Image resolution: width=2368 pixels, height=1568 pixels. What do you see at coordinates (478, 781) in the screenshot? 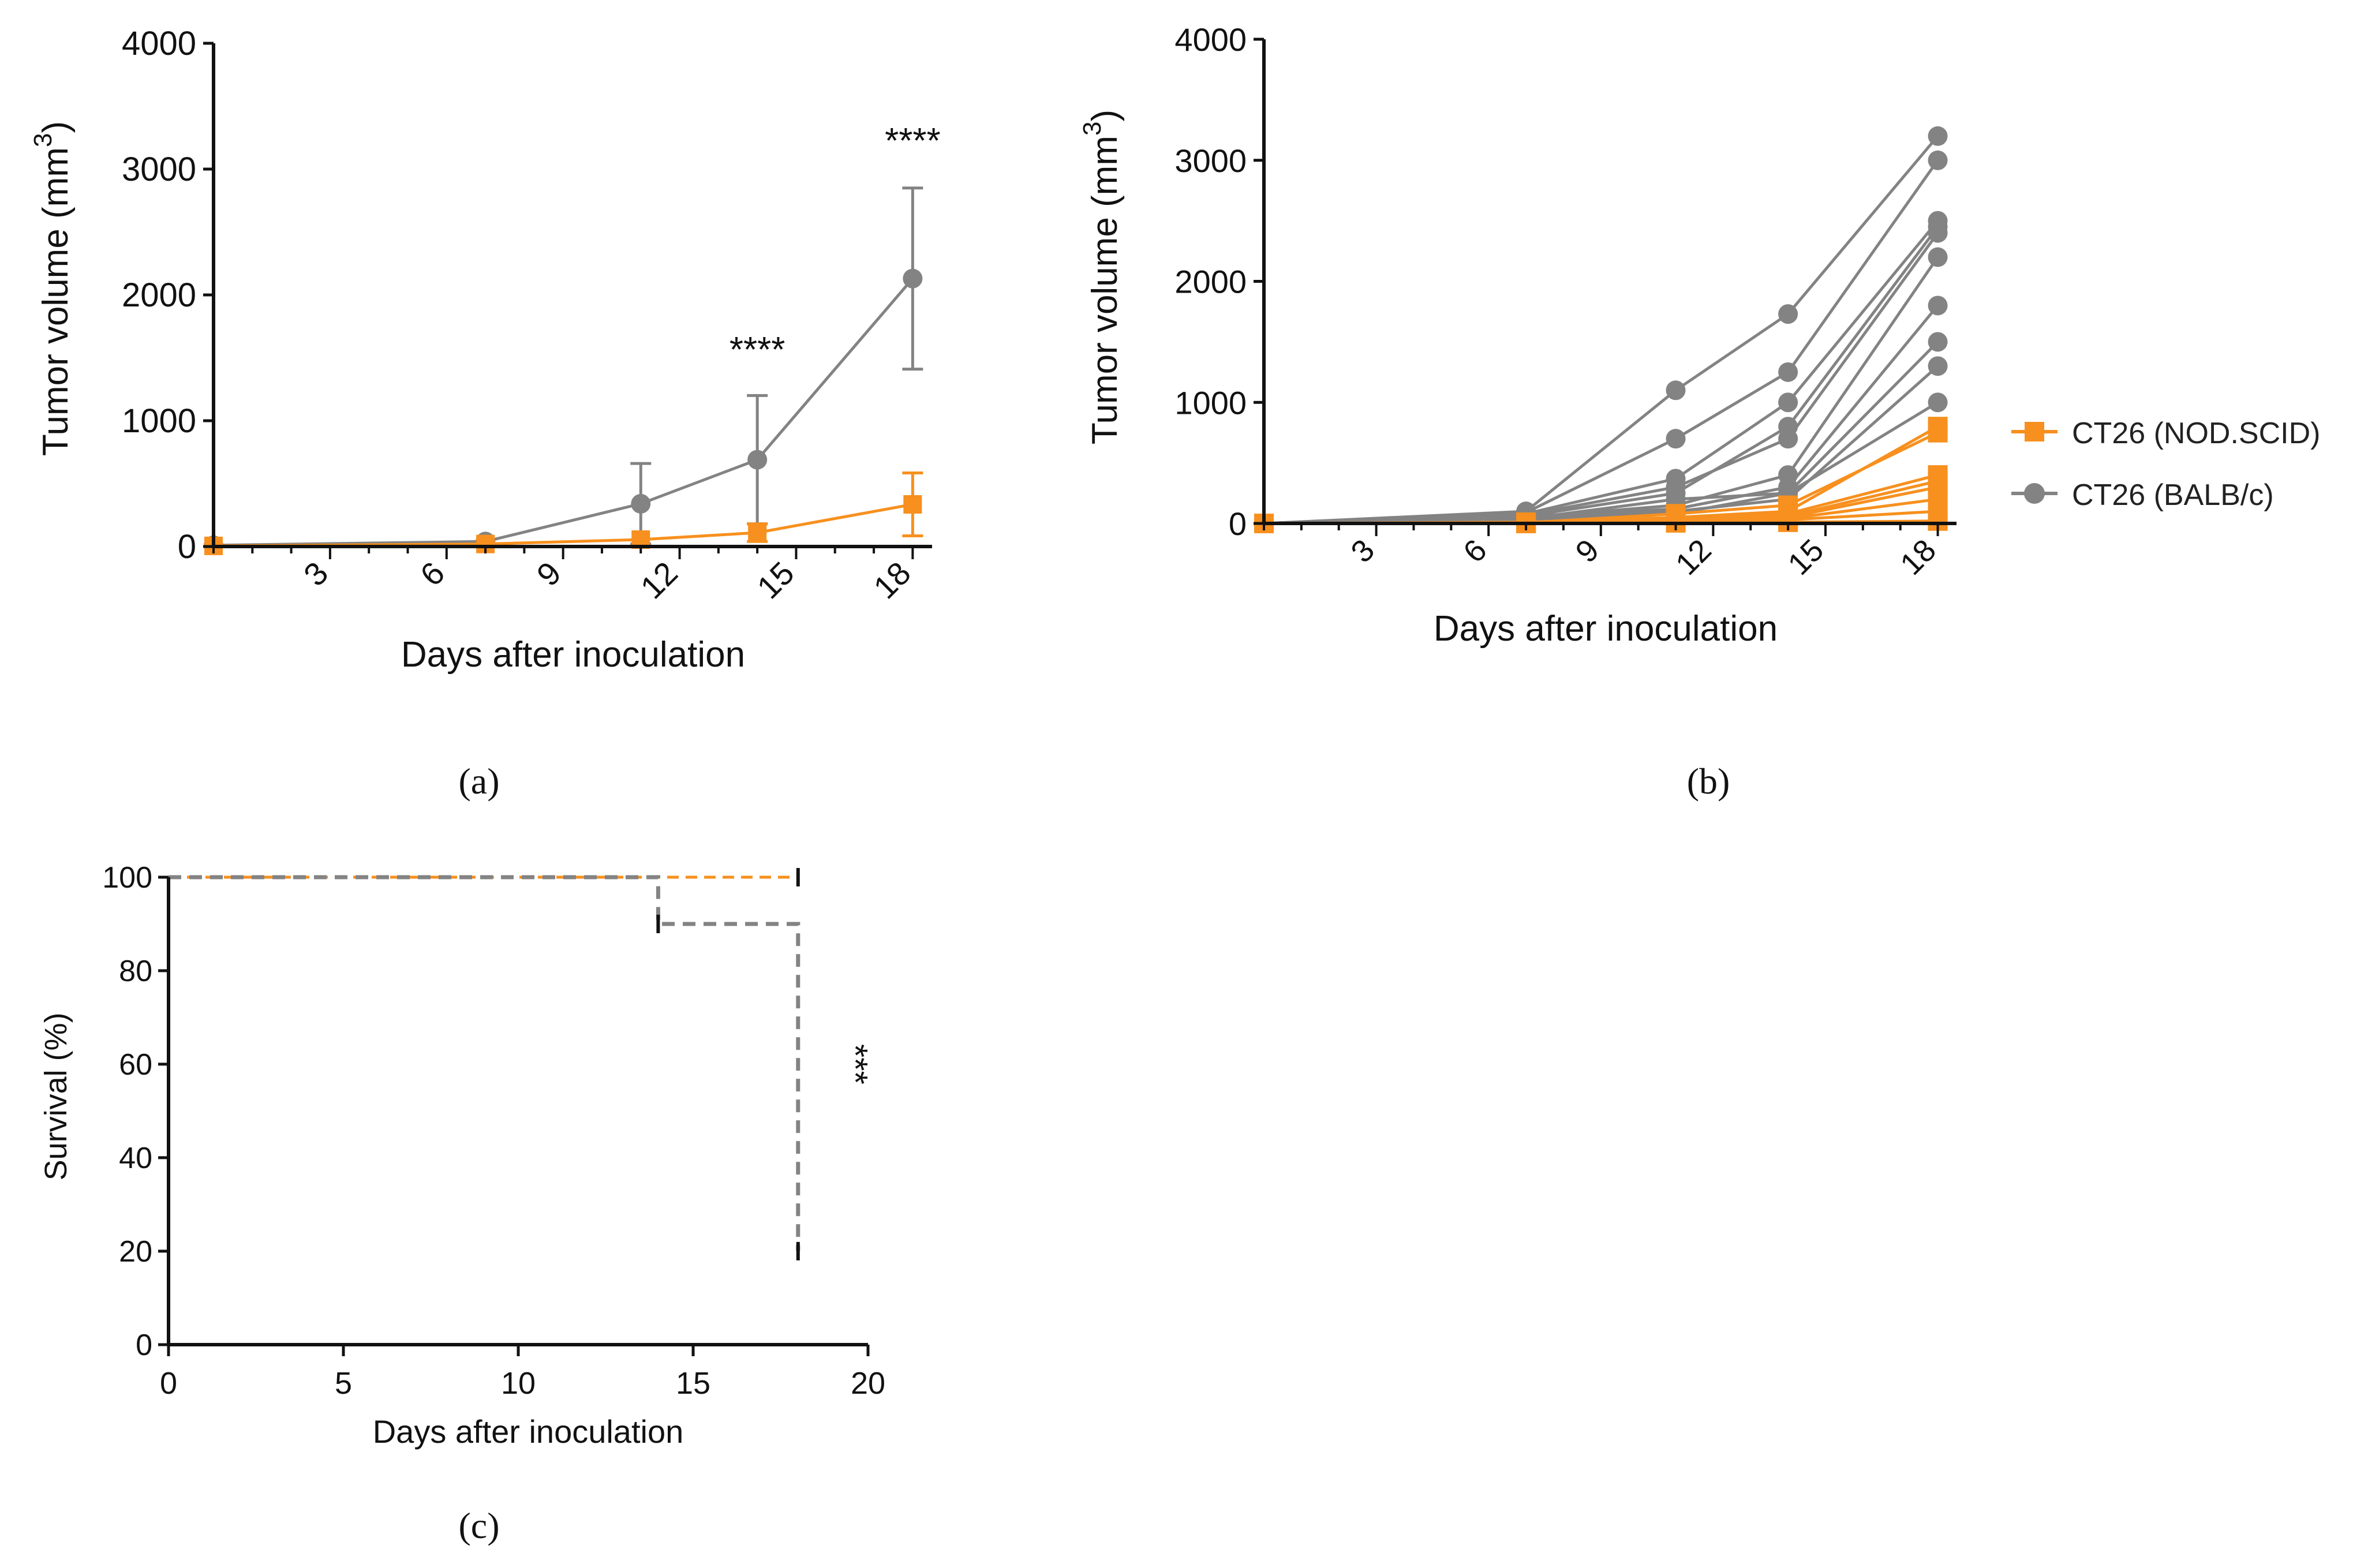
I see `panel-a-label: (a)` at bounding box center [478, 781].